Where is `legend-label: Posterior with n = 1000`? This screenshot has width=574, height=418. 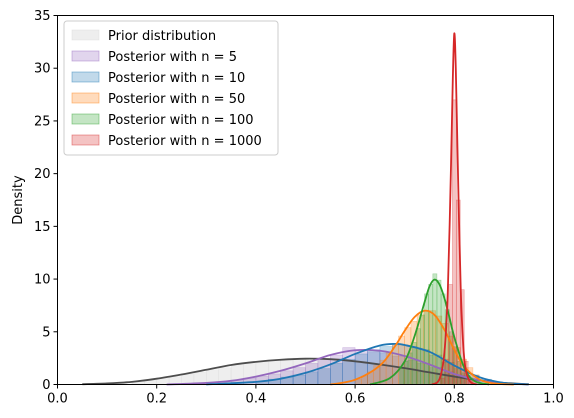
legend-label: Posterior with n = 1000 is located at coordinates (185, 141).